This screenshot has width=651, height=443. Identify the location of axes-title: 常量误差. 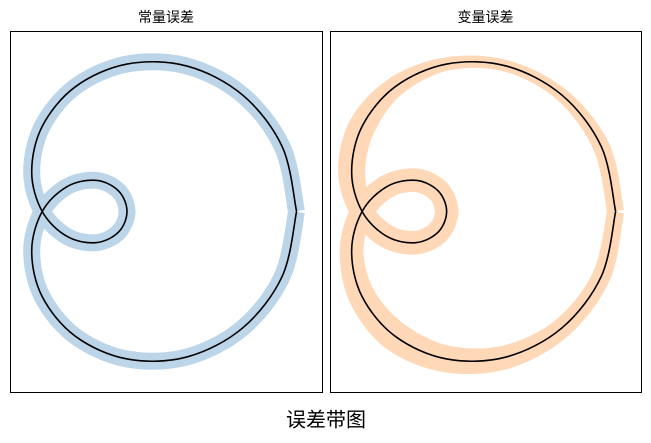
(166, 18).